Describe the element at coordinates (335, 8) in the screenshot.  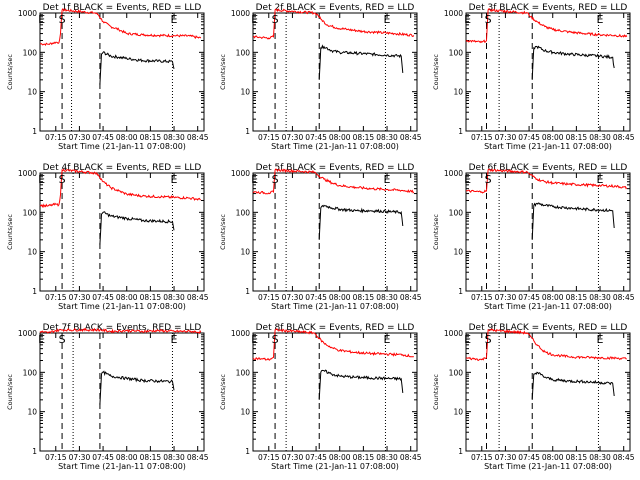
I see `panel-title: Det 2f BLACK = Events, RED = LLD` at that location.